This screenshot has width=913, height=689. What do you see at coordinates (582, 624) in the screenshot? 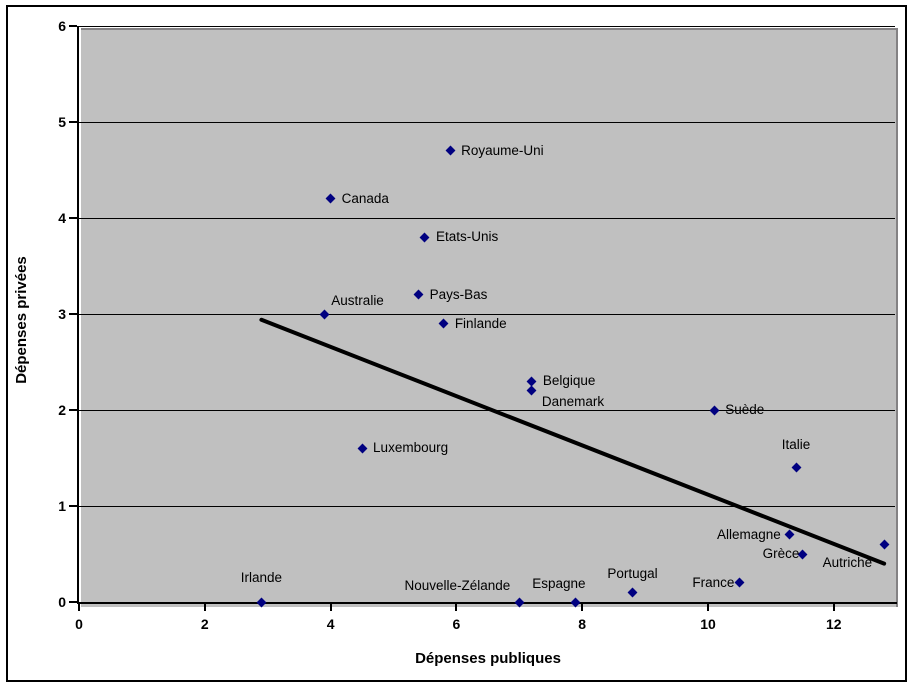
I see `x-tick-label-8: 8` at bounding box center [582, 624].